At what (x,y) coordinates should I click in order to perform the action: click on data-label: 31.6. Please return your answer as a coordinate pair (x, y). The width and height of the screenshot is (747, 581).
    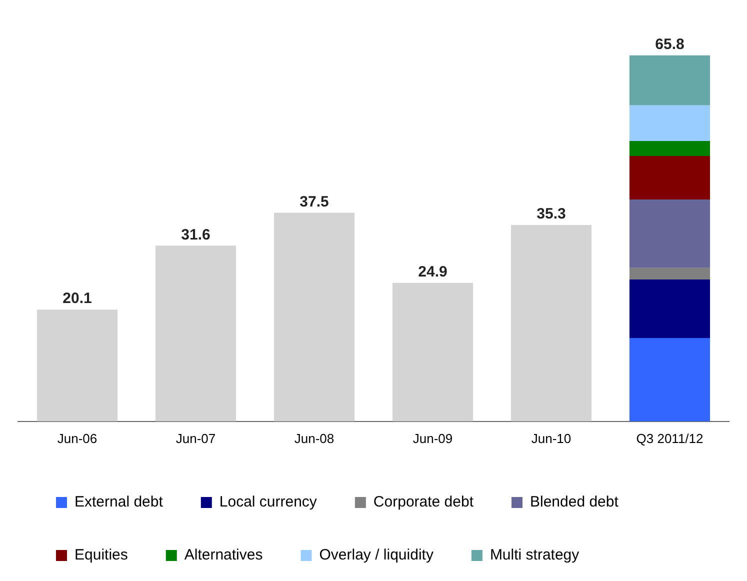
    Looking at the image, I should click on (195, 235).